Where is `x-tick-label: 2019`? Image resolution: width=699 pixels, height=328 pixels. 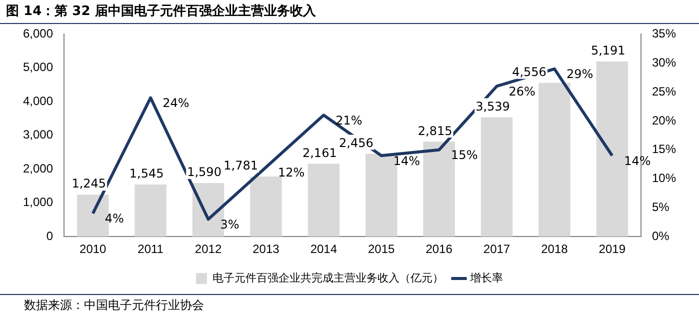 x-tick-label: 2019 is located at coordinates (612, 249).